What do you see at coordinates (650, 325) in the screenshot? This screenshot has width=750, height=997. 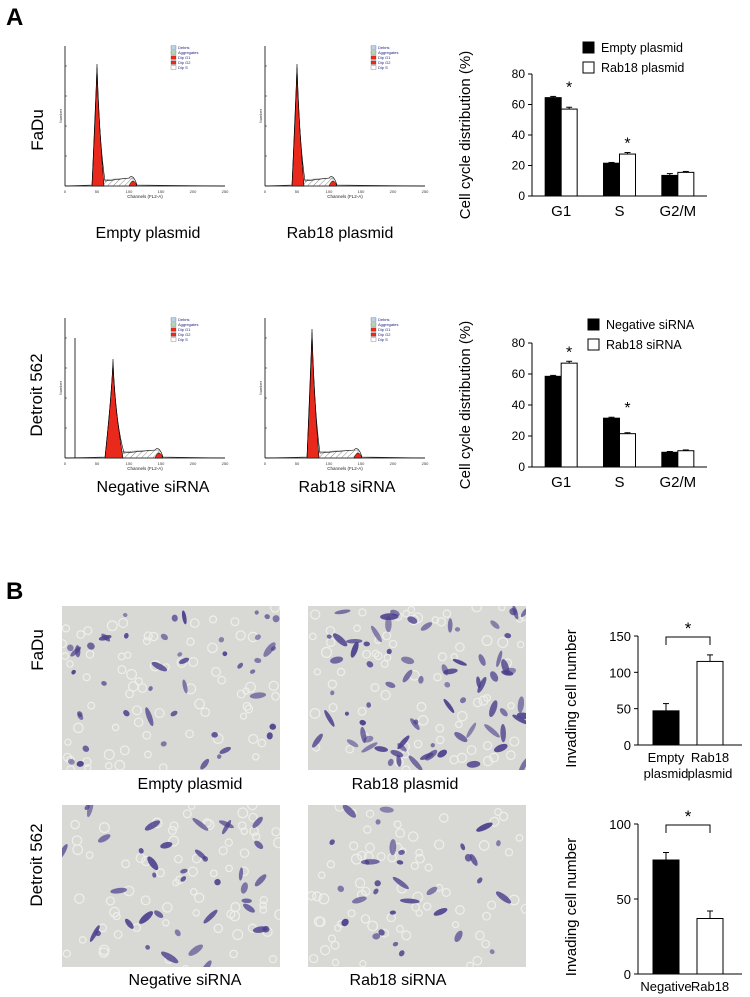 I see `legend-label: Negative siRNA` at bounding box center [650, 325].